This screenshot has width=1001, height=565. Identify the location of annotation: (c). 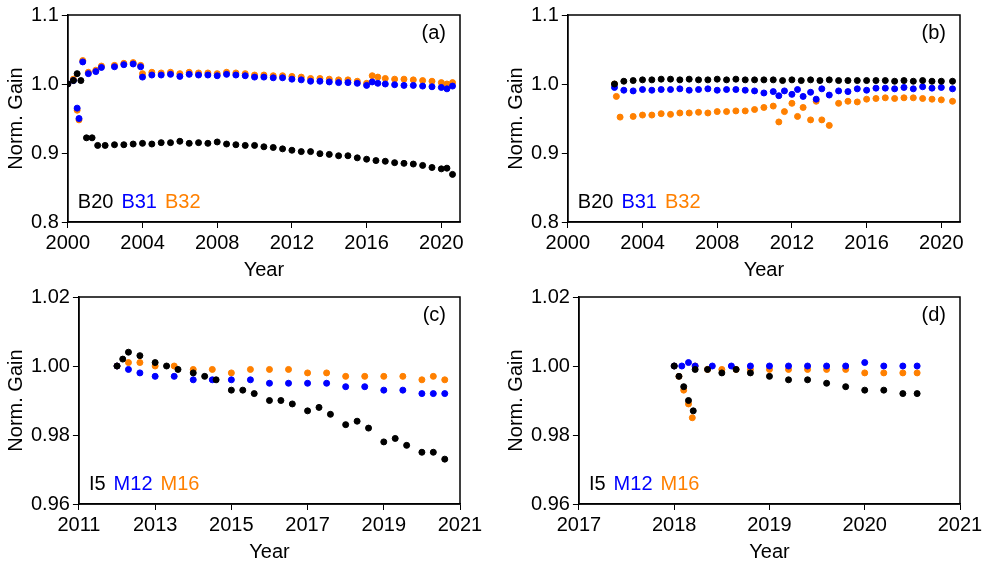
(434, 313).